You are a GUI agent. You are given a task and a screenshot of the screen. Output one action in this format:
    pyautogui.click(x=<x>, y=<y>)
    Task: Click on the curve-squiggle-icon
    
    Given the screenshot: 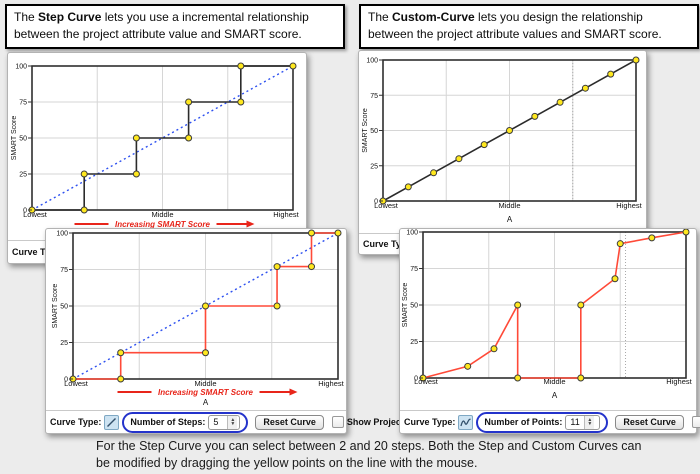 What is the action you would take?
    pyautogui.click(x=466, y=422)
    